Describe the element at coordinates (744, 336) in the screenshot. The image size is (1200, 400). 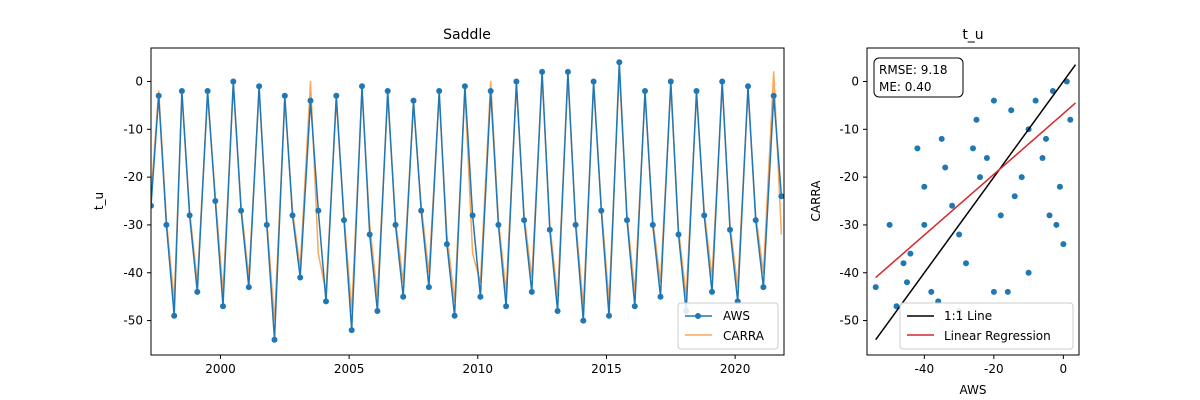
I see `legend-carra-label: CARRA` at that location.